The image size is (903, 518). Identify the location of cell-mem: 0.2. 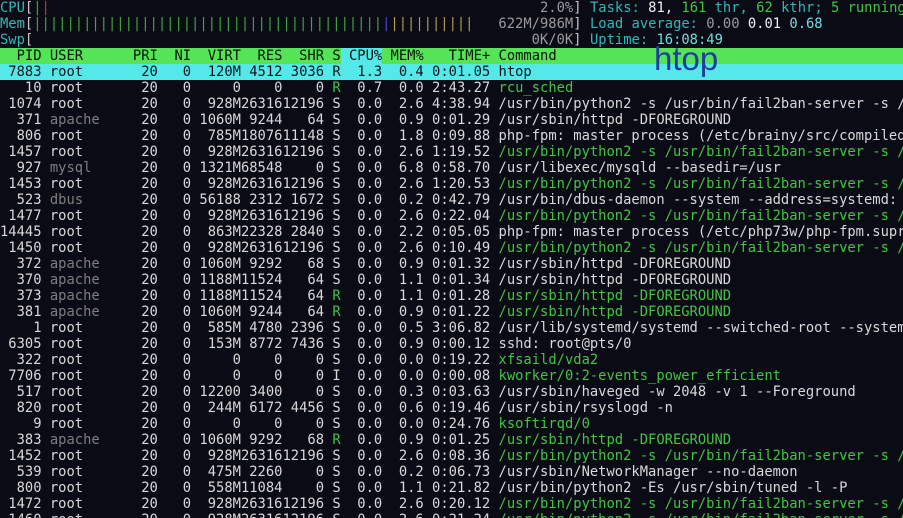
(403, 200).